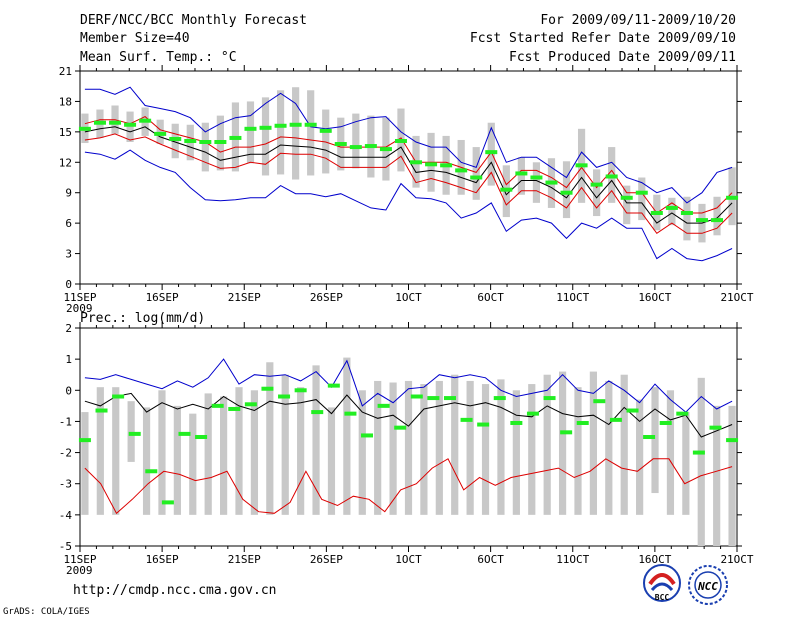 The height and width of the screenshot is (618, 800). Describe the element at coordinates (736, 297) in the screenshot. I see `temp-xtick-label: 21OCT` at that location.